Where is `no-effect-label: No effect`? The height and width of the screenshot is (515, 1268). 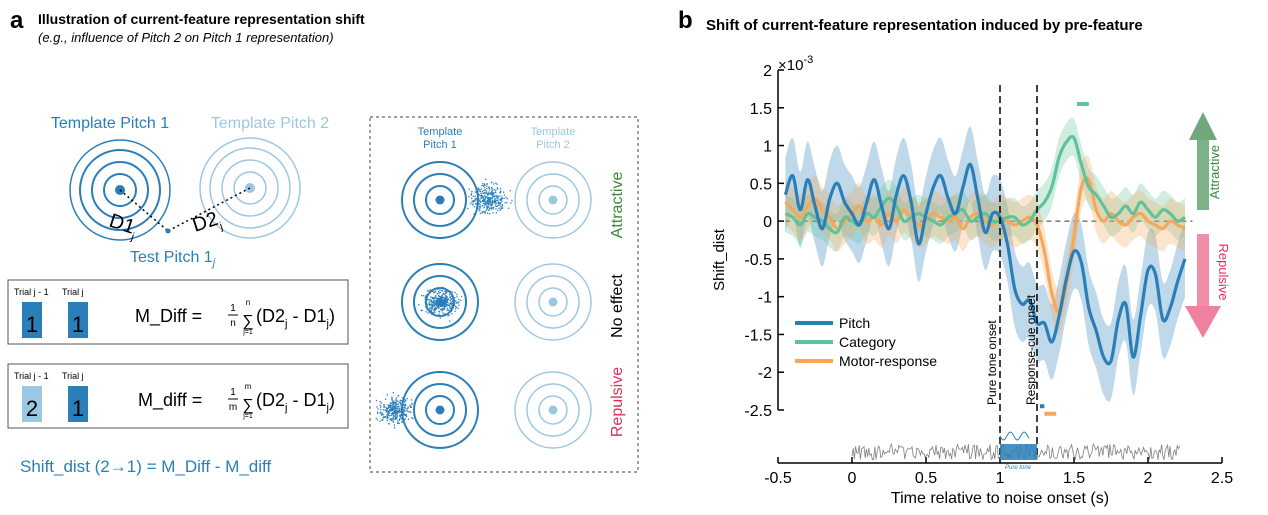
no-effect-label: No effect is located at coordinates (617, 306).